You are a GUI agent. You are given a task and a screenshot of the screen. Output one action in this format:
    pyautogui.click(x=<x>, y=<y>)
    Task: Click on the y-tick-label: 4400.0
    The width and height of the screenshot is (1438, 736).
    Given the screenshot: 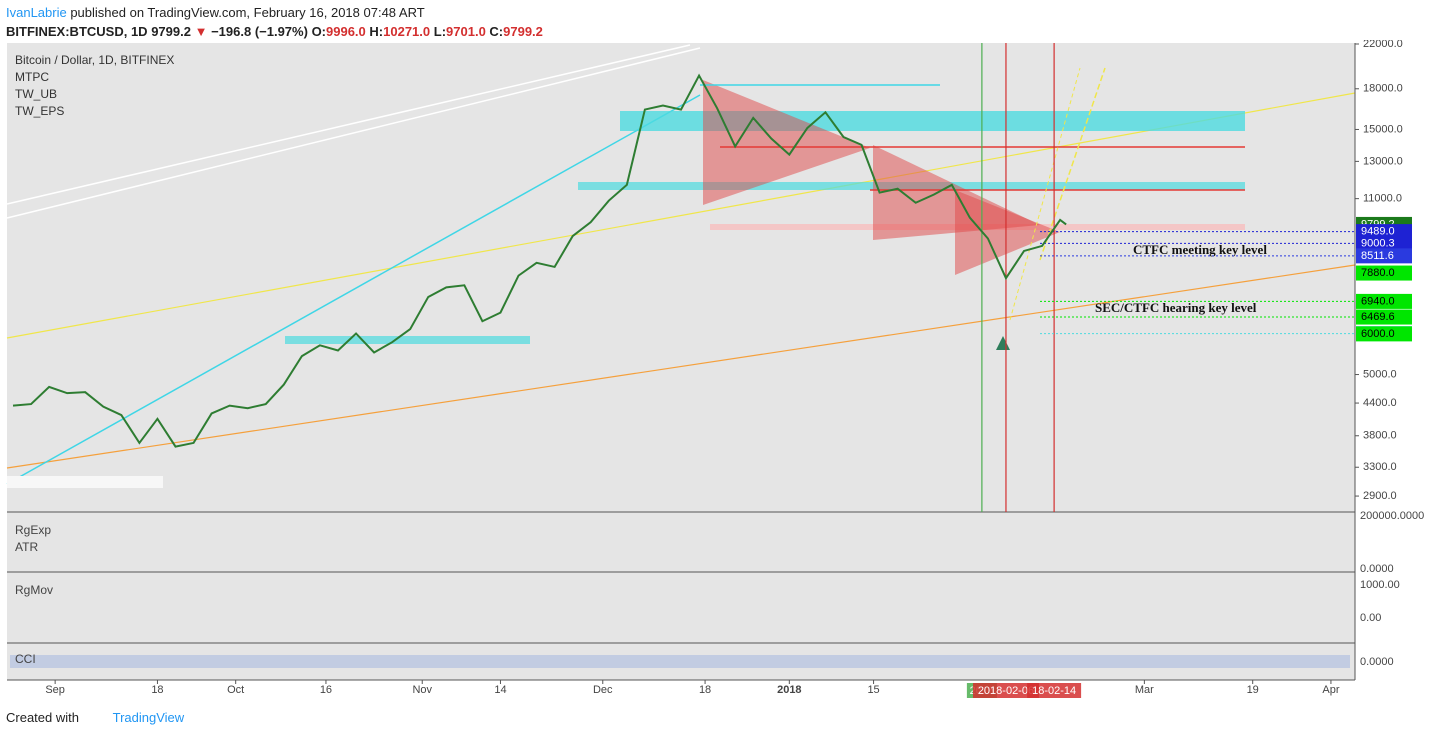 What is the action you would take?
    pyautogui.click(x=1380, y=403)
    